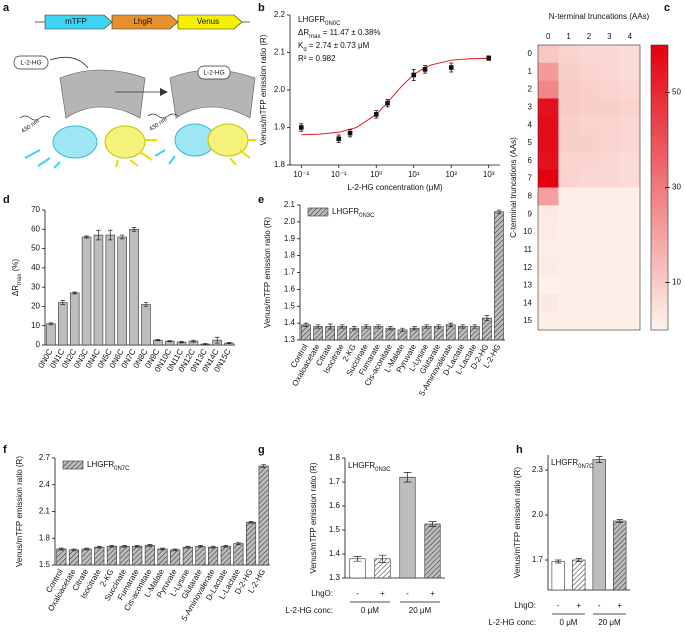  What do you see at coordinates (568, 36) in the screenshot?
I see `column-label: 1` at bounding box center [568, 36].